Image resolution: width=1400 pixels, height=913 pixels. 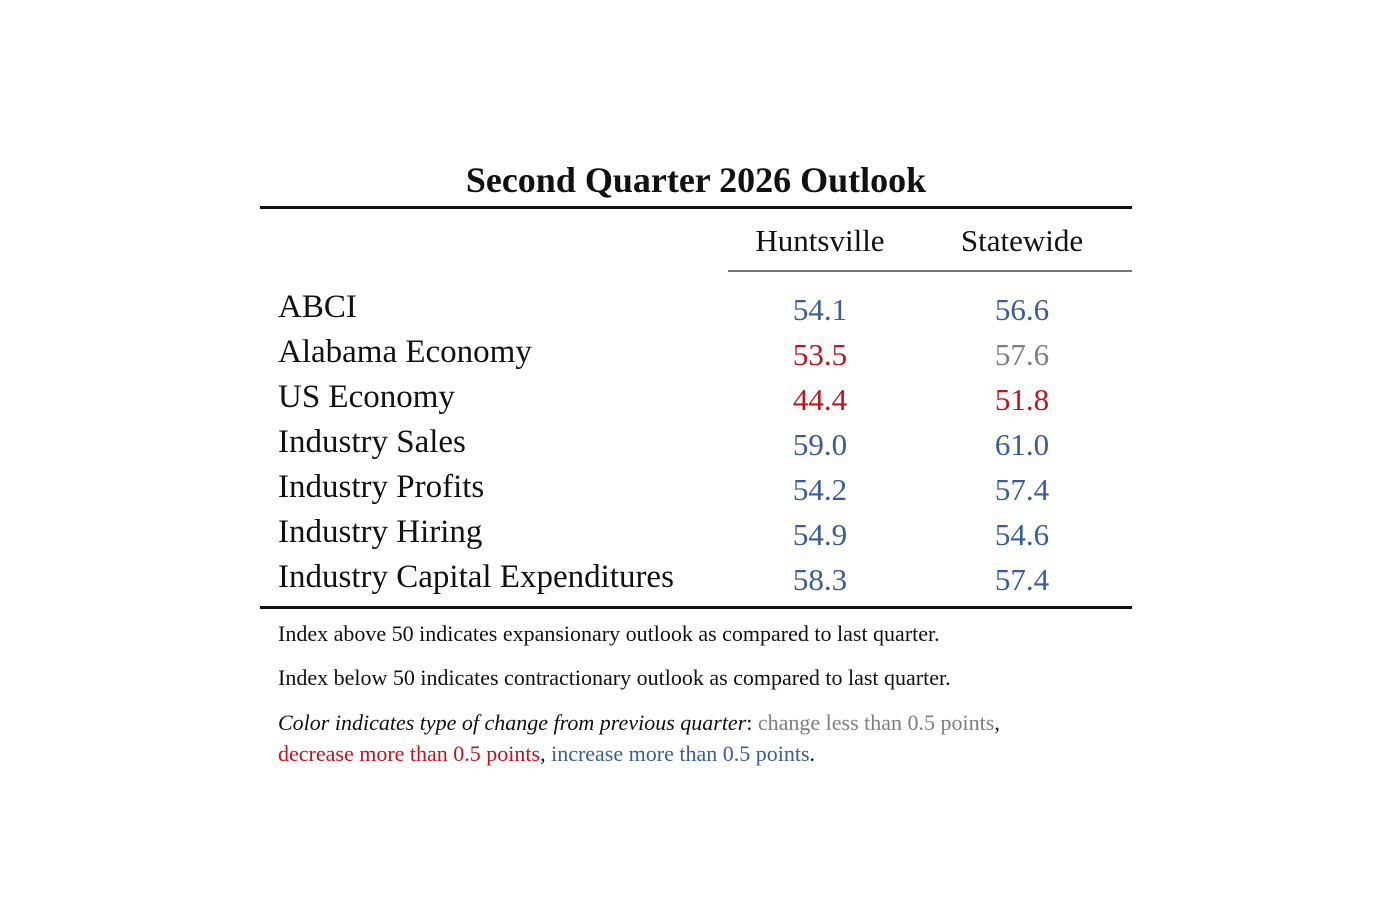 What do you see at coordinates (696, 352) in the screenshot?
I see `table-row: Alabama Economy 53.5 57.6` at bounding box center [696, 352].